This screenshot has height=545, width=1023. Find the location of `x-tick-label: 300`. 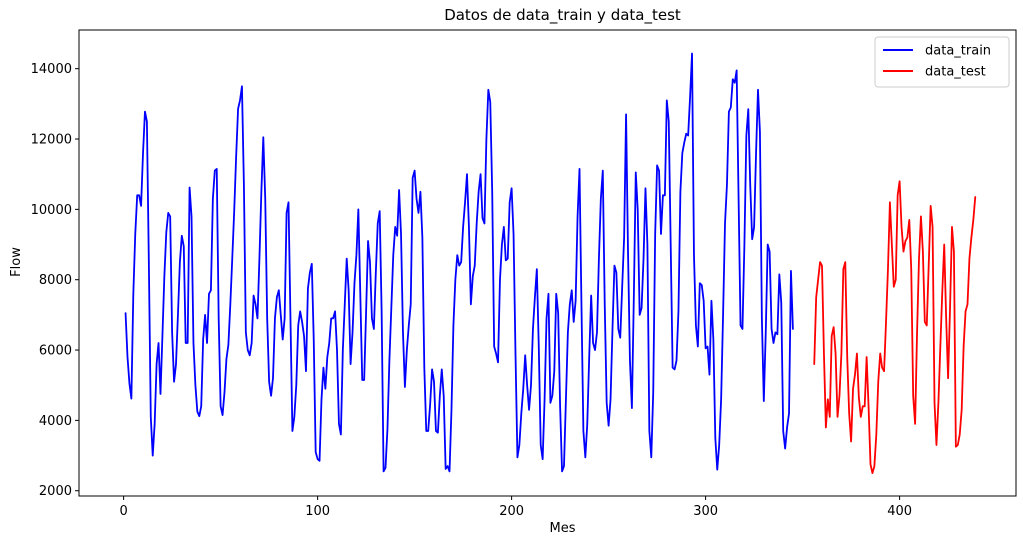

x-tick-label: 300 is located at coordinates (705, 511).